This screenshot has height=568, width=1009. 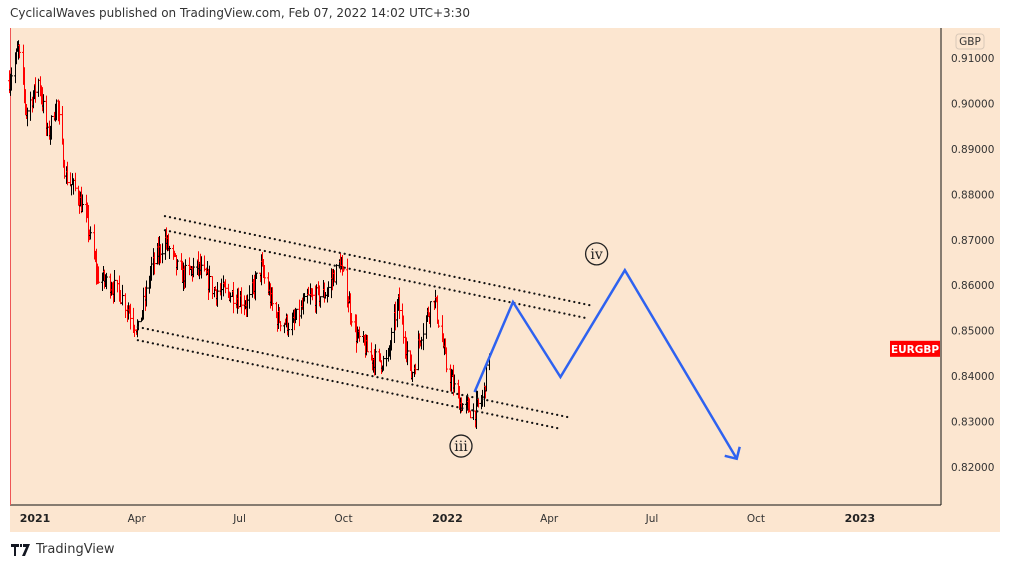 I want to click on projection-arrowhead, so click(x=732, y=453).